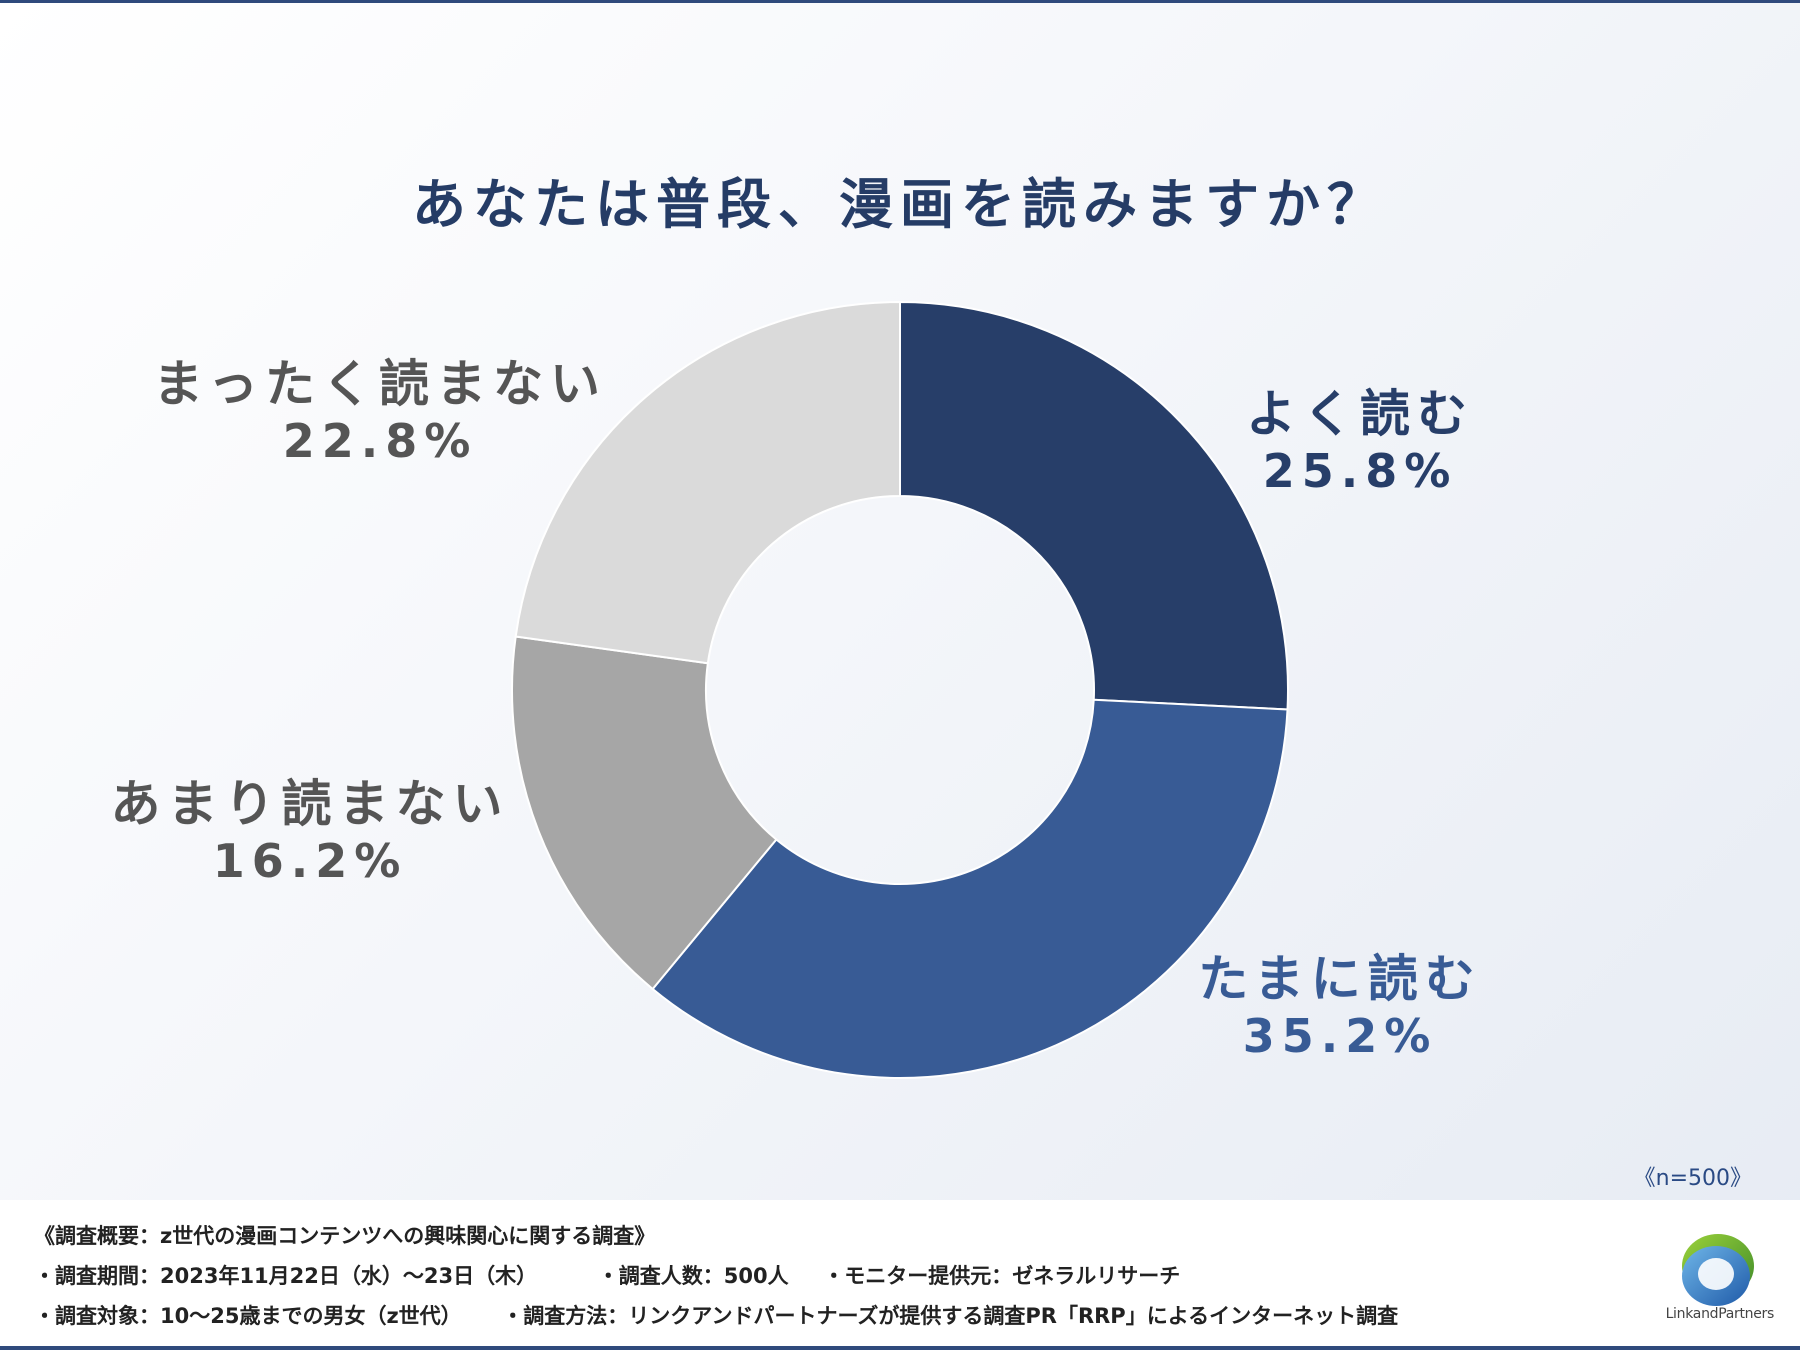 This screenshot has height=1350, width=1800. I want to click on value-label-sometimes: 35.2%, so click(1340, 1036).